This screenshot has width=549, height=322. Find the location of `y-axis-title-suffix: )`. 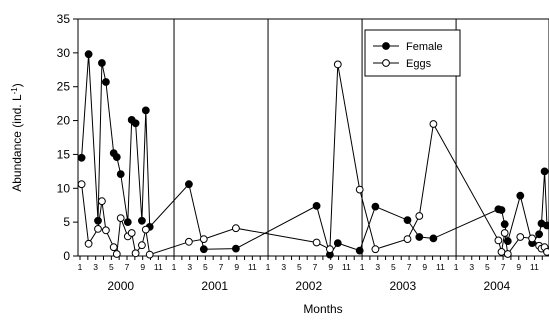

y-axis-title-suffix: ) is located at coordinates (17, 85).